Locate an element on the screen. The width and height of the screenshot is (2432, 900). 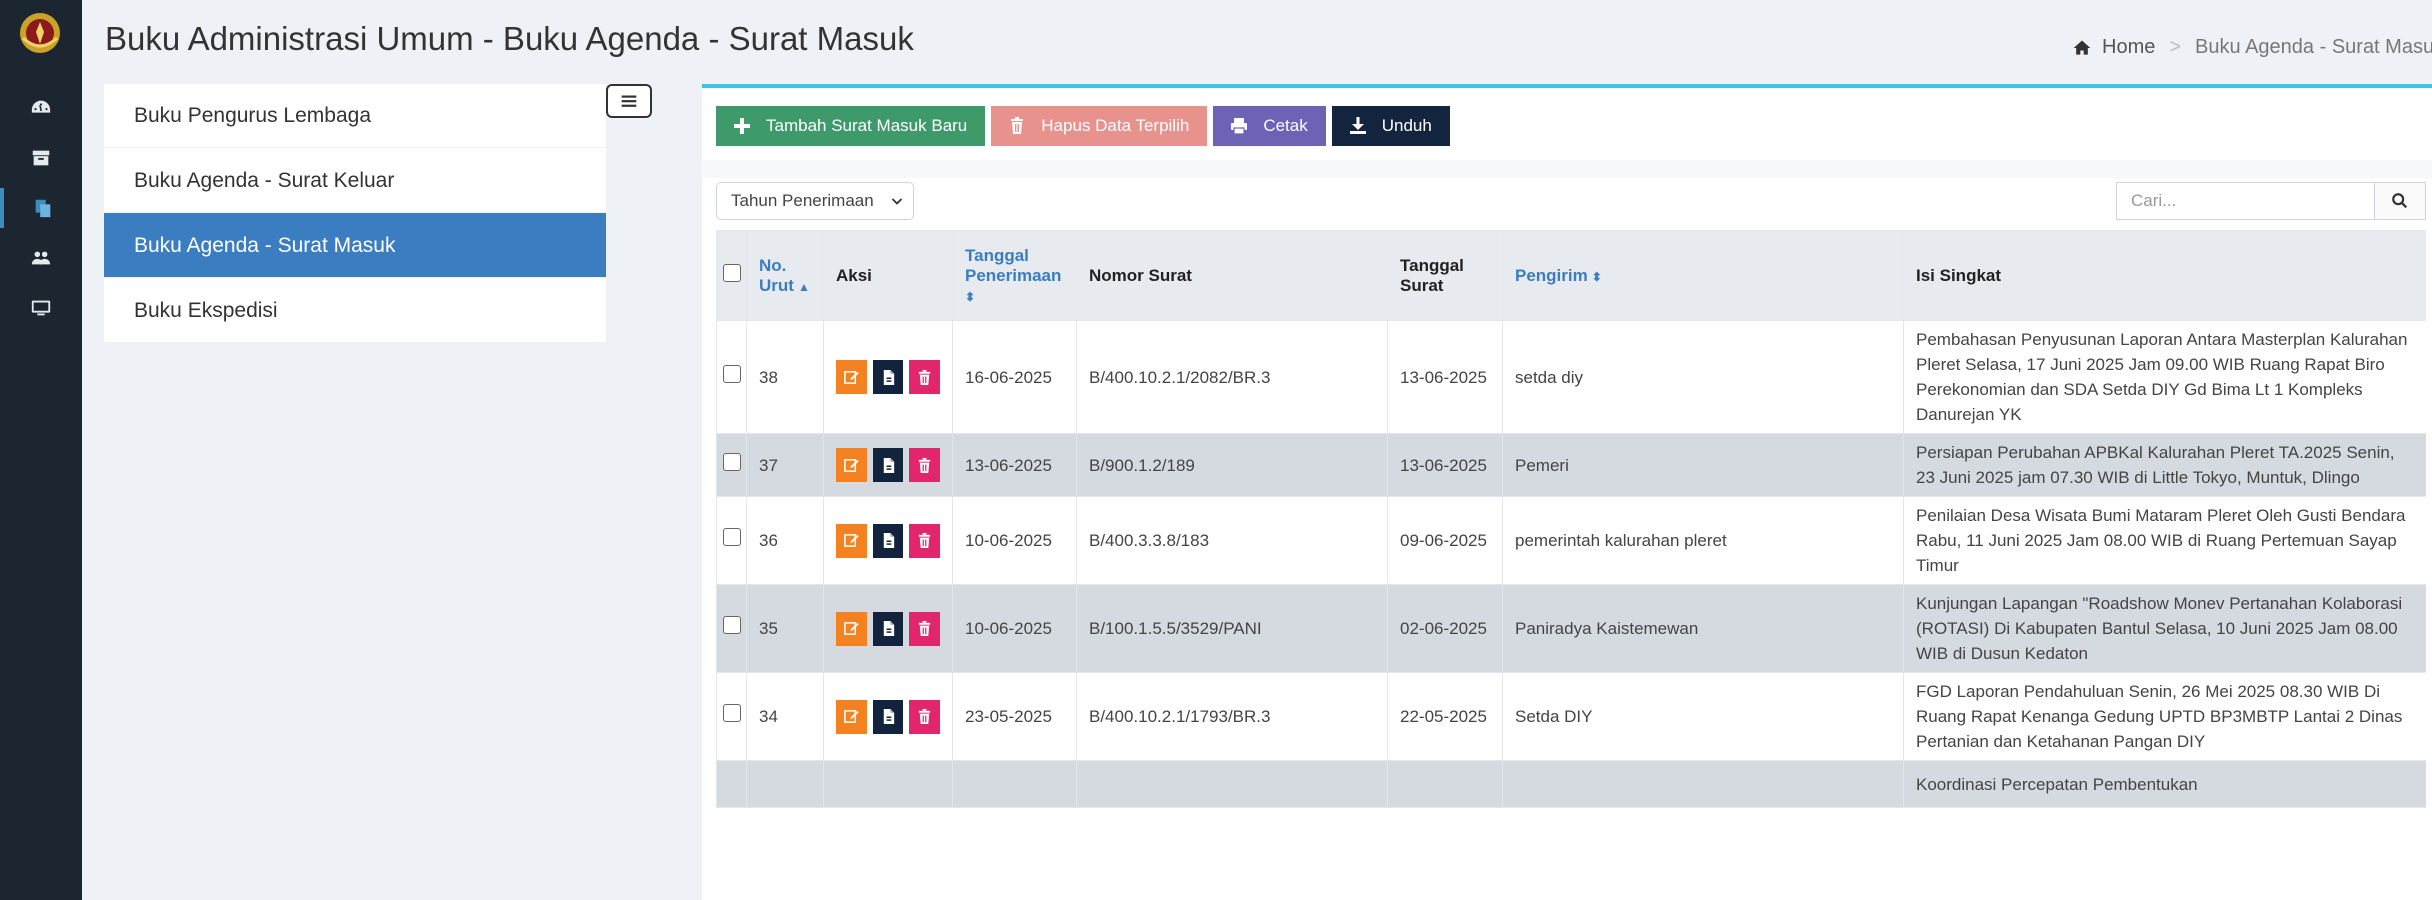
row-nomor-surat: B/900.1.2/189 is located at coordinates (1232, 465).